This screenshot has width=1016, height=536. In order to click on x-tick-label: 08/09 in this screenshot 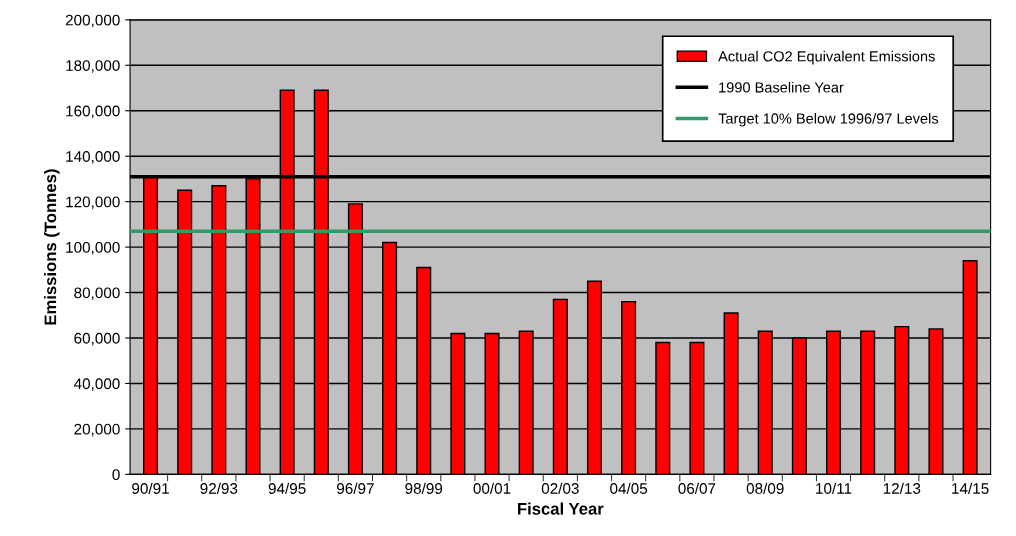, I will do `click(765, 488)`.